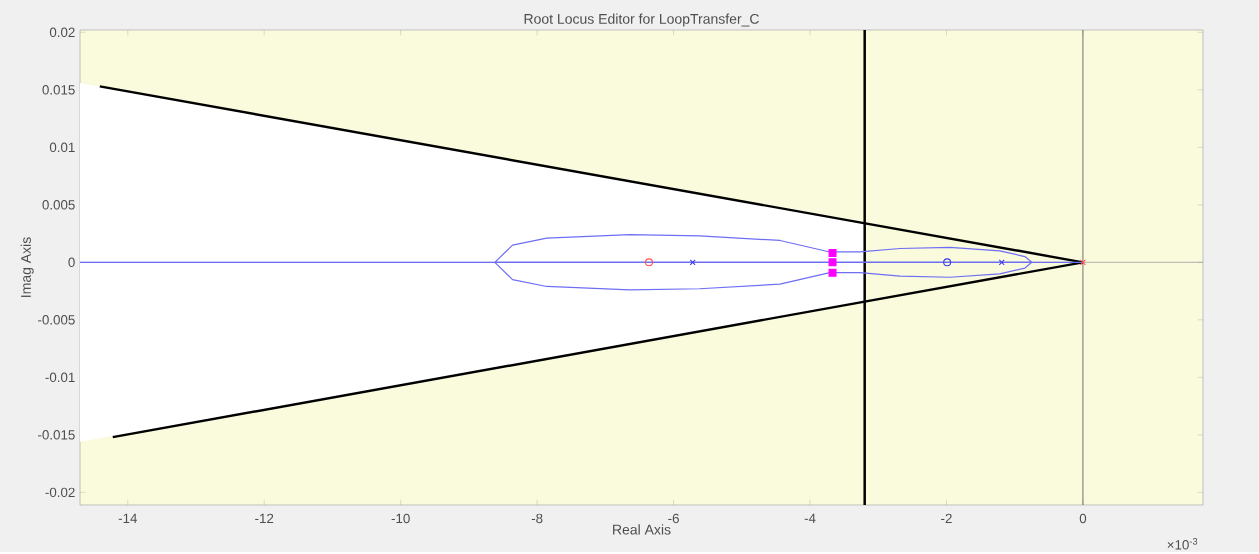  I want to click on y-axis-title: Imag Axis, so click(27, 267).